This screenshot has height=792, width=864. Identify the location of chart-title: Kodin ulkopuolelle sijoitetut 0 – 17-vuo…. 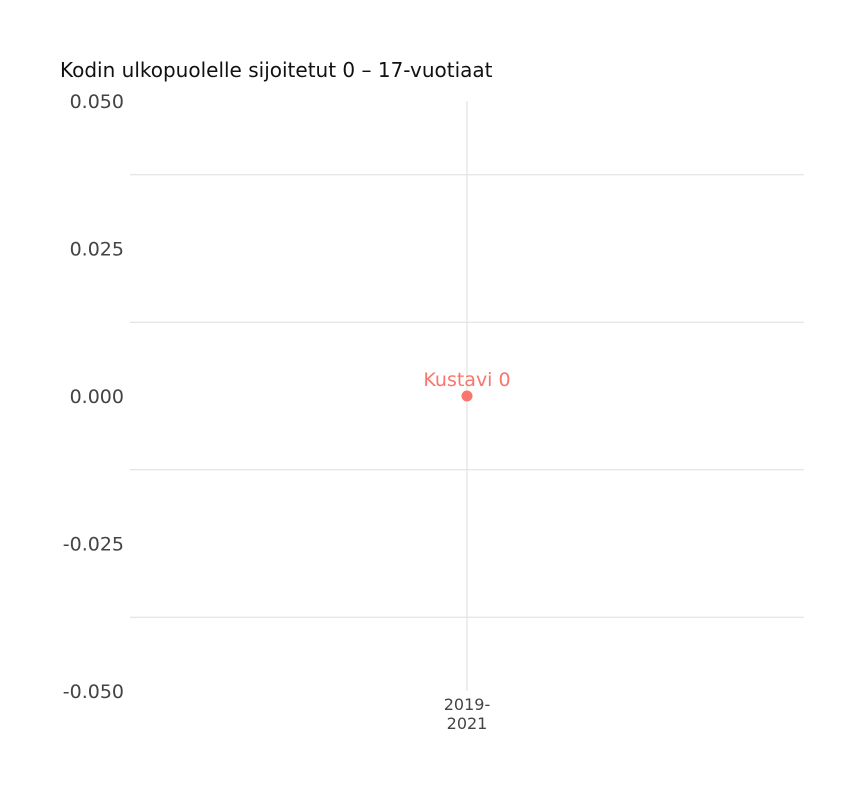
(276, 70).